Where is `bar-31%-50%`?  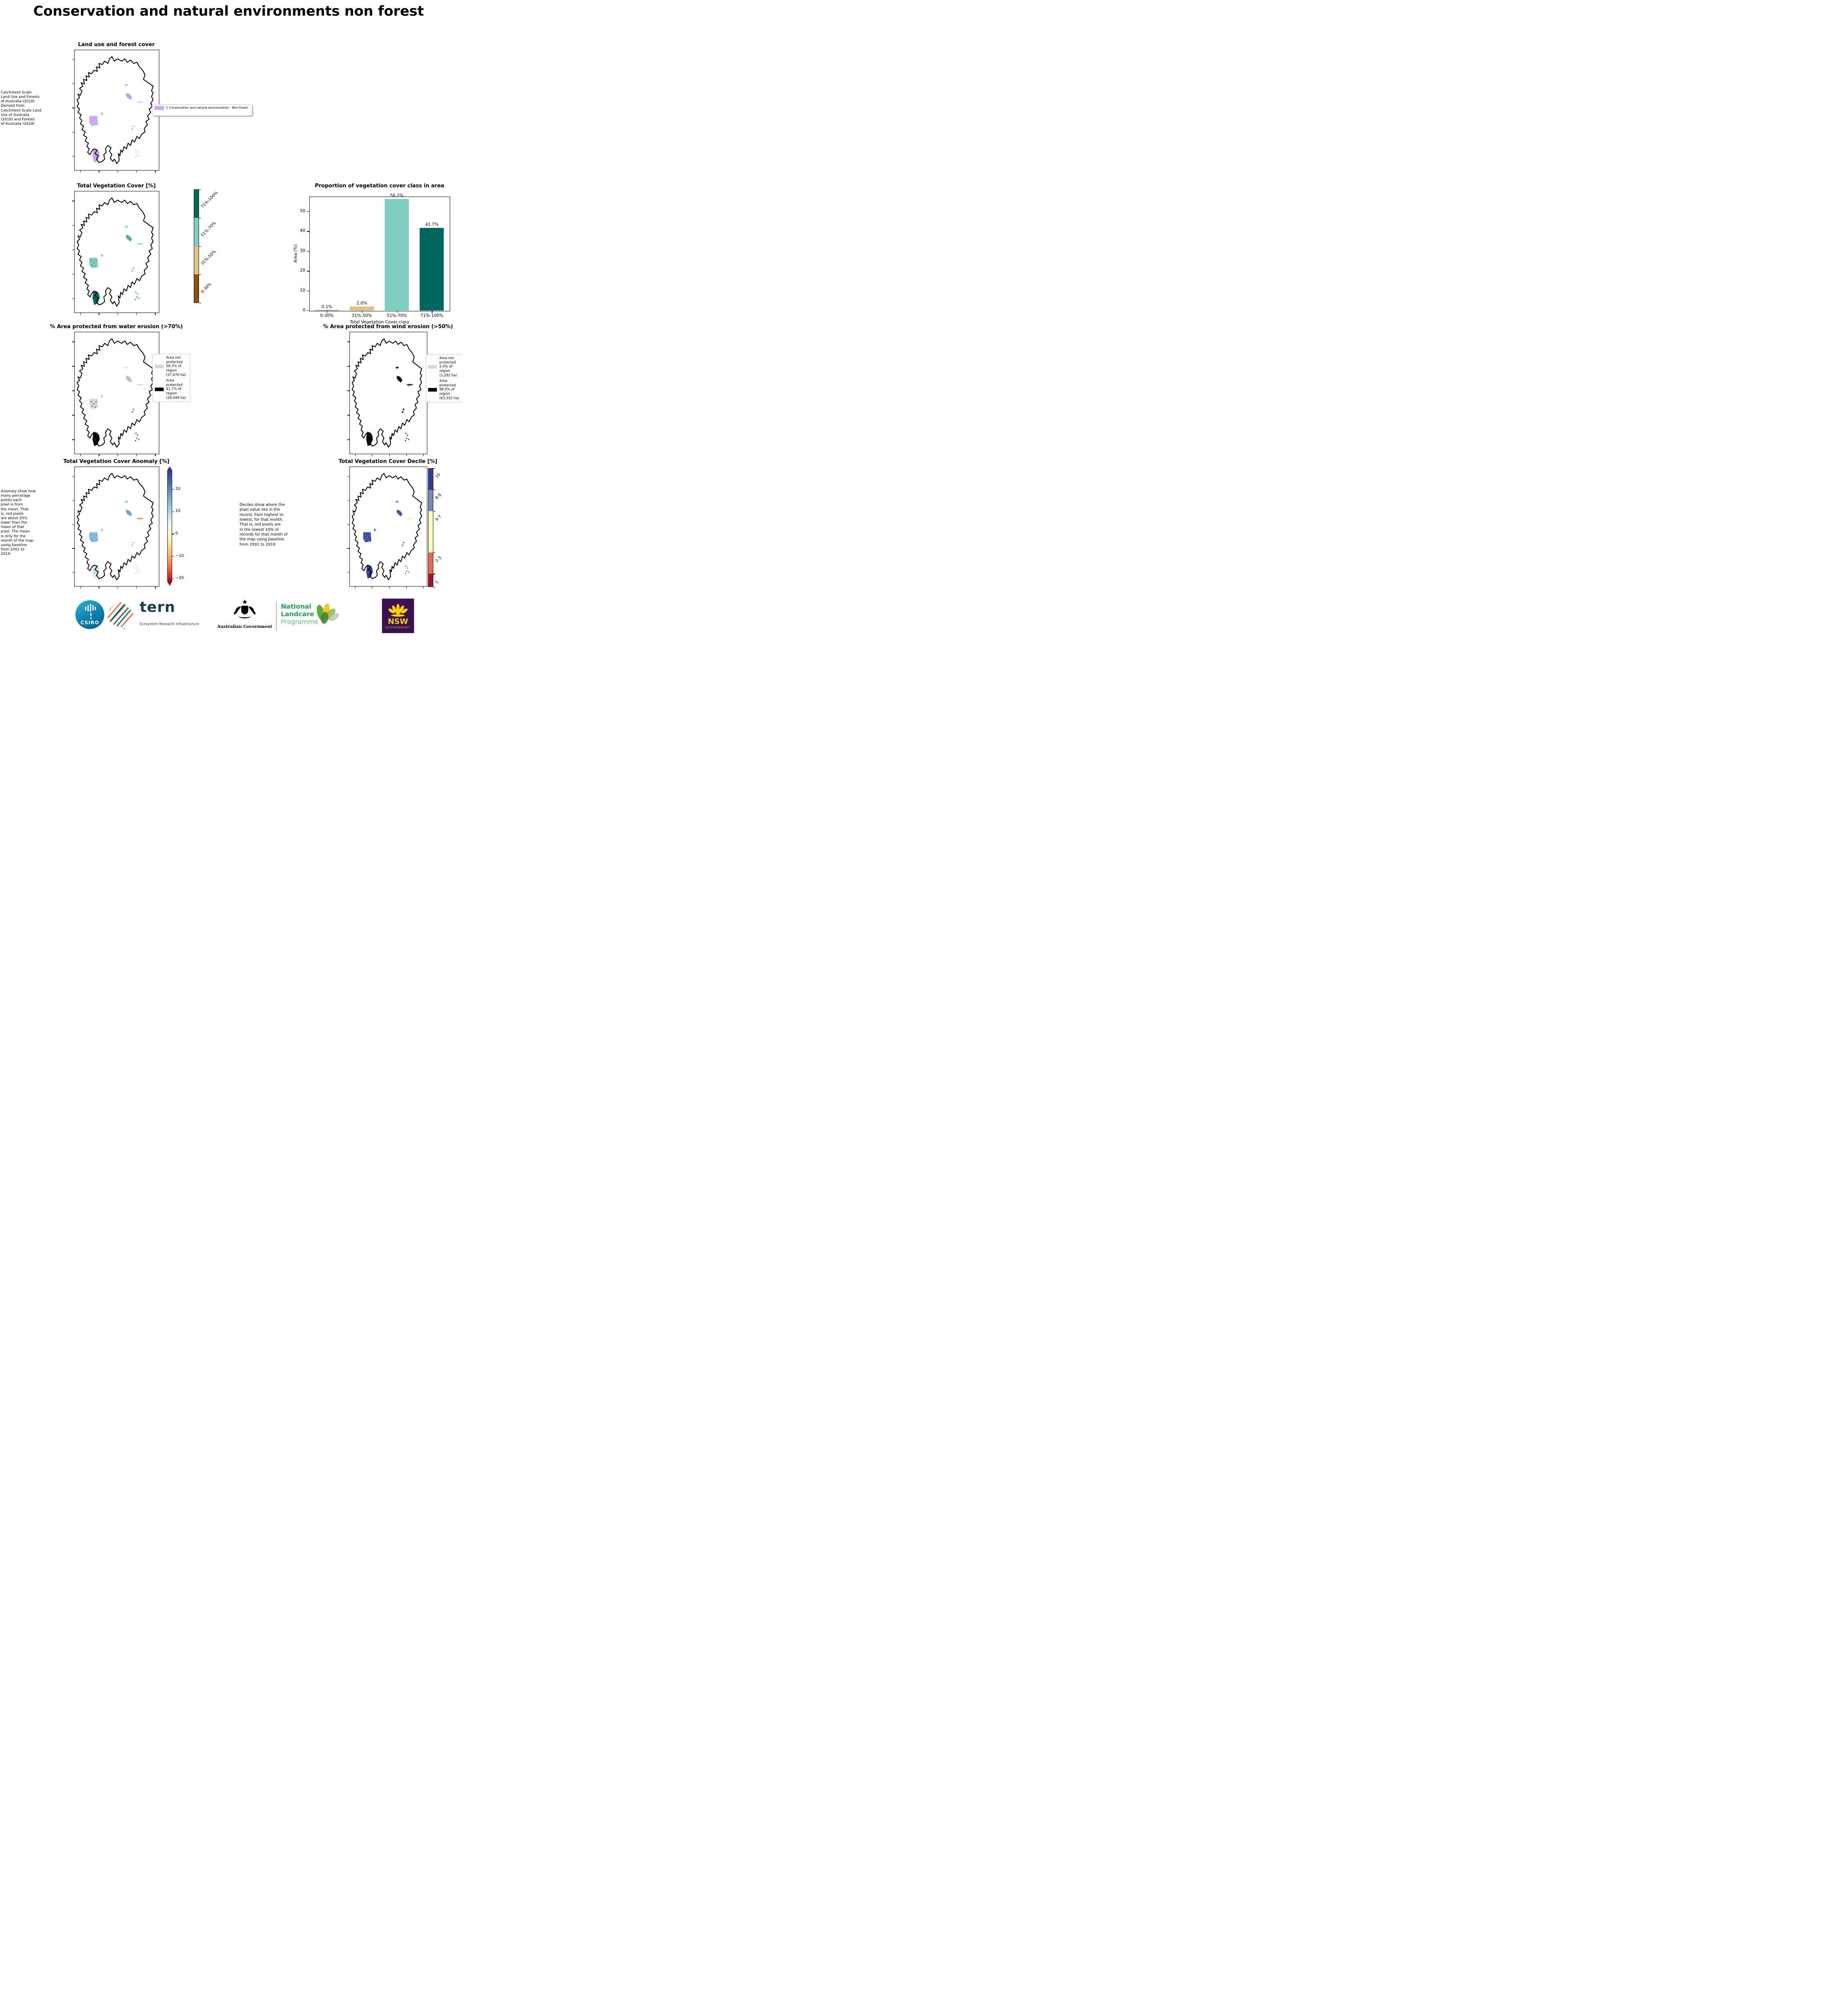
bar-31%-50% is located at coordinates (361, 309).